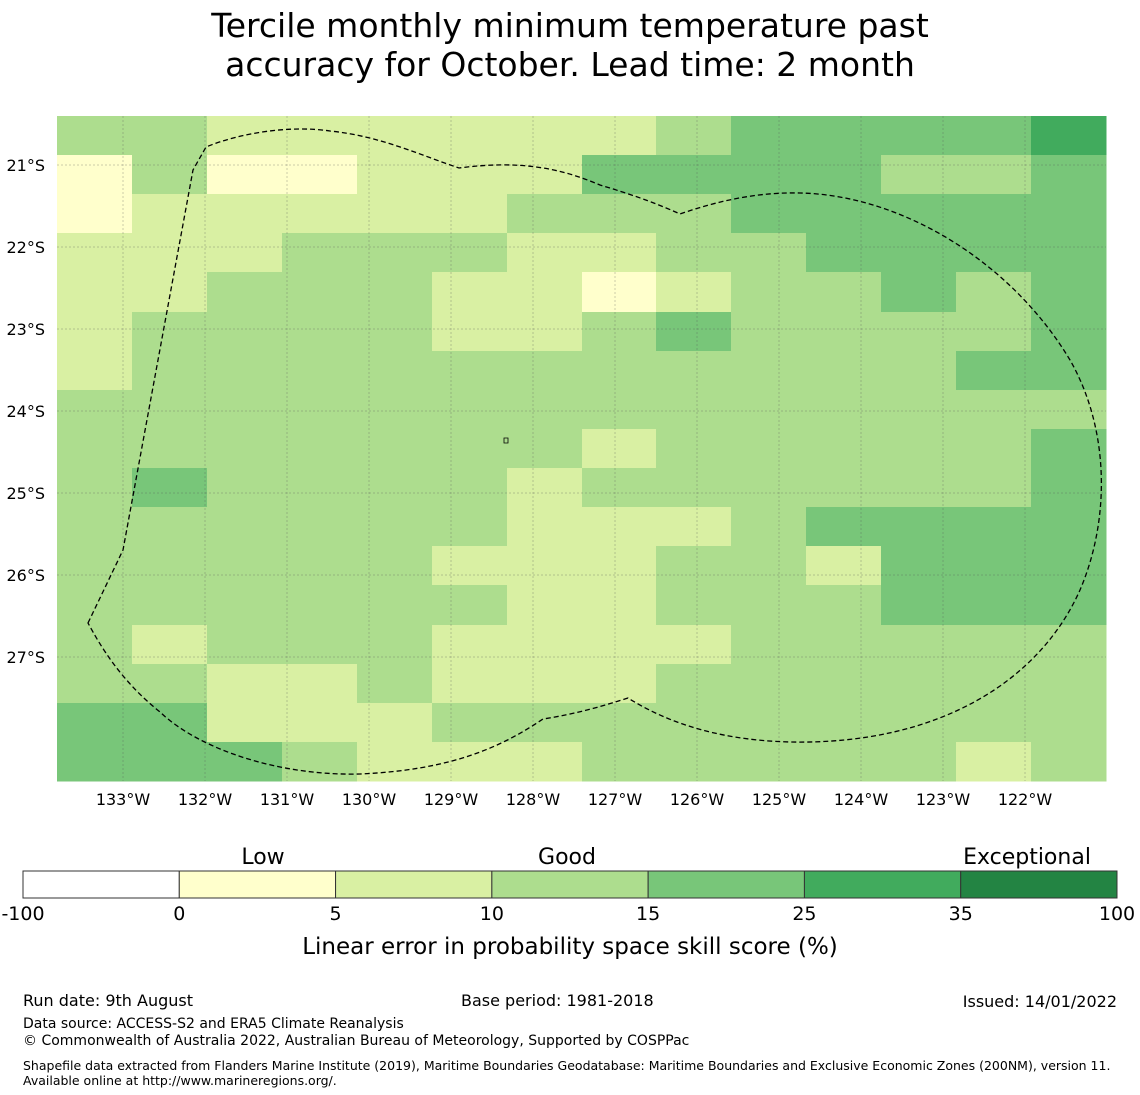  Describe the element at coordinates (1027, 857) in the screenshot. I see `legend-group-label: Exceptional` at that location.